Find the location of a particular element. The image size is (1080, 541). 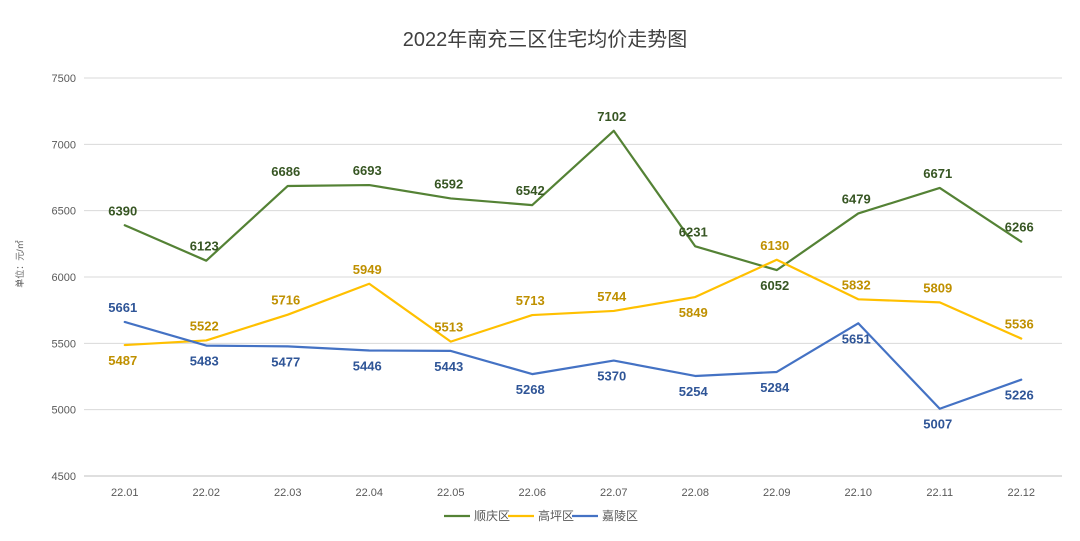

data-label: 5007 is located at coordinates (937, 424).